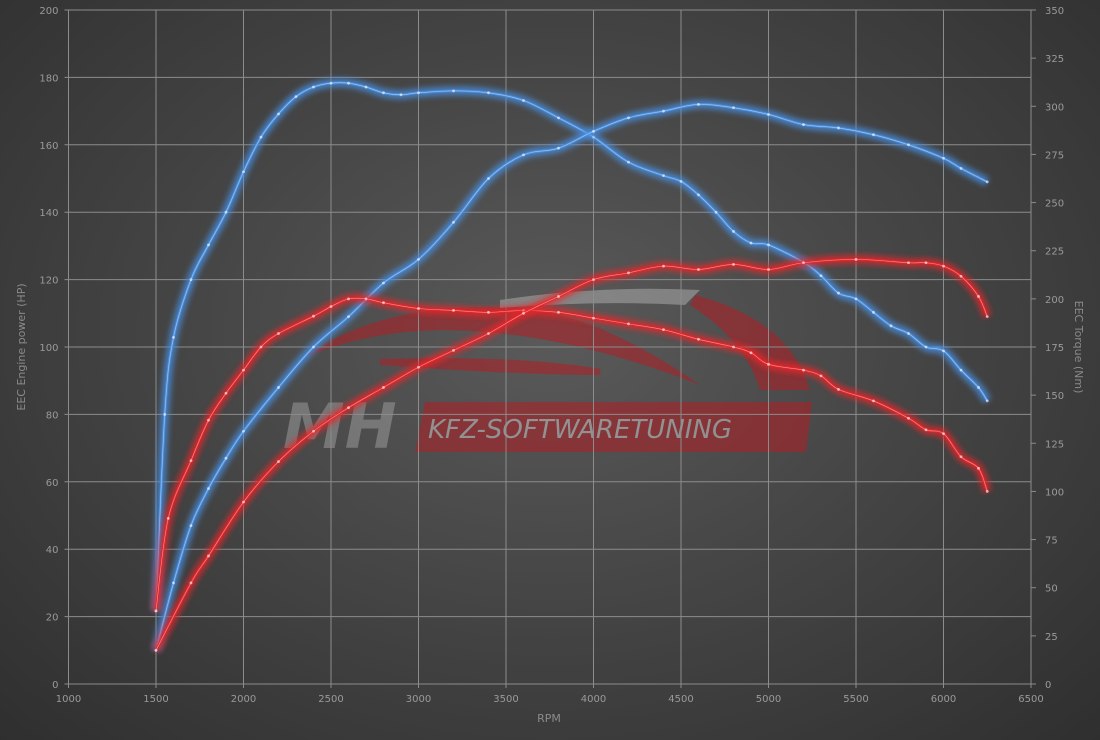 The width and height of the screenshot is (1100, 740). I want to click on y2-tick-label: 325, so click(1054, 59).